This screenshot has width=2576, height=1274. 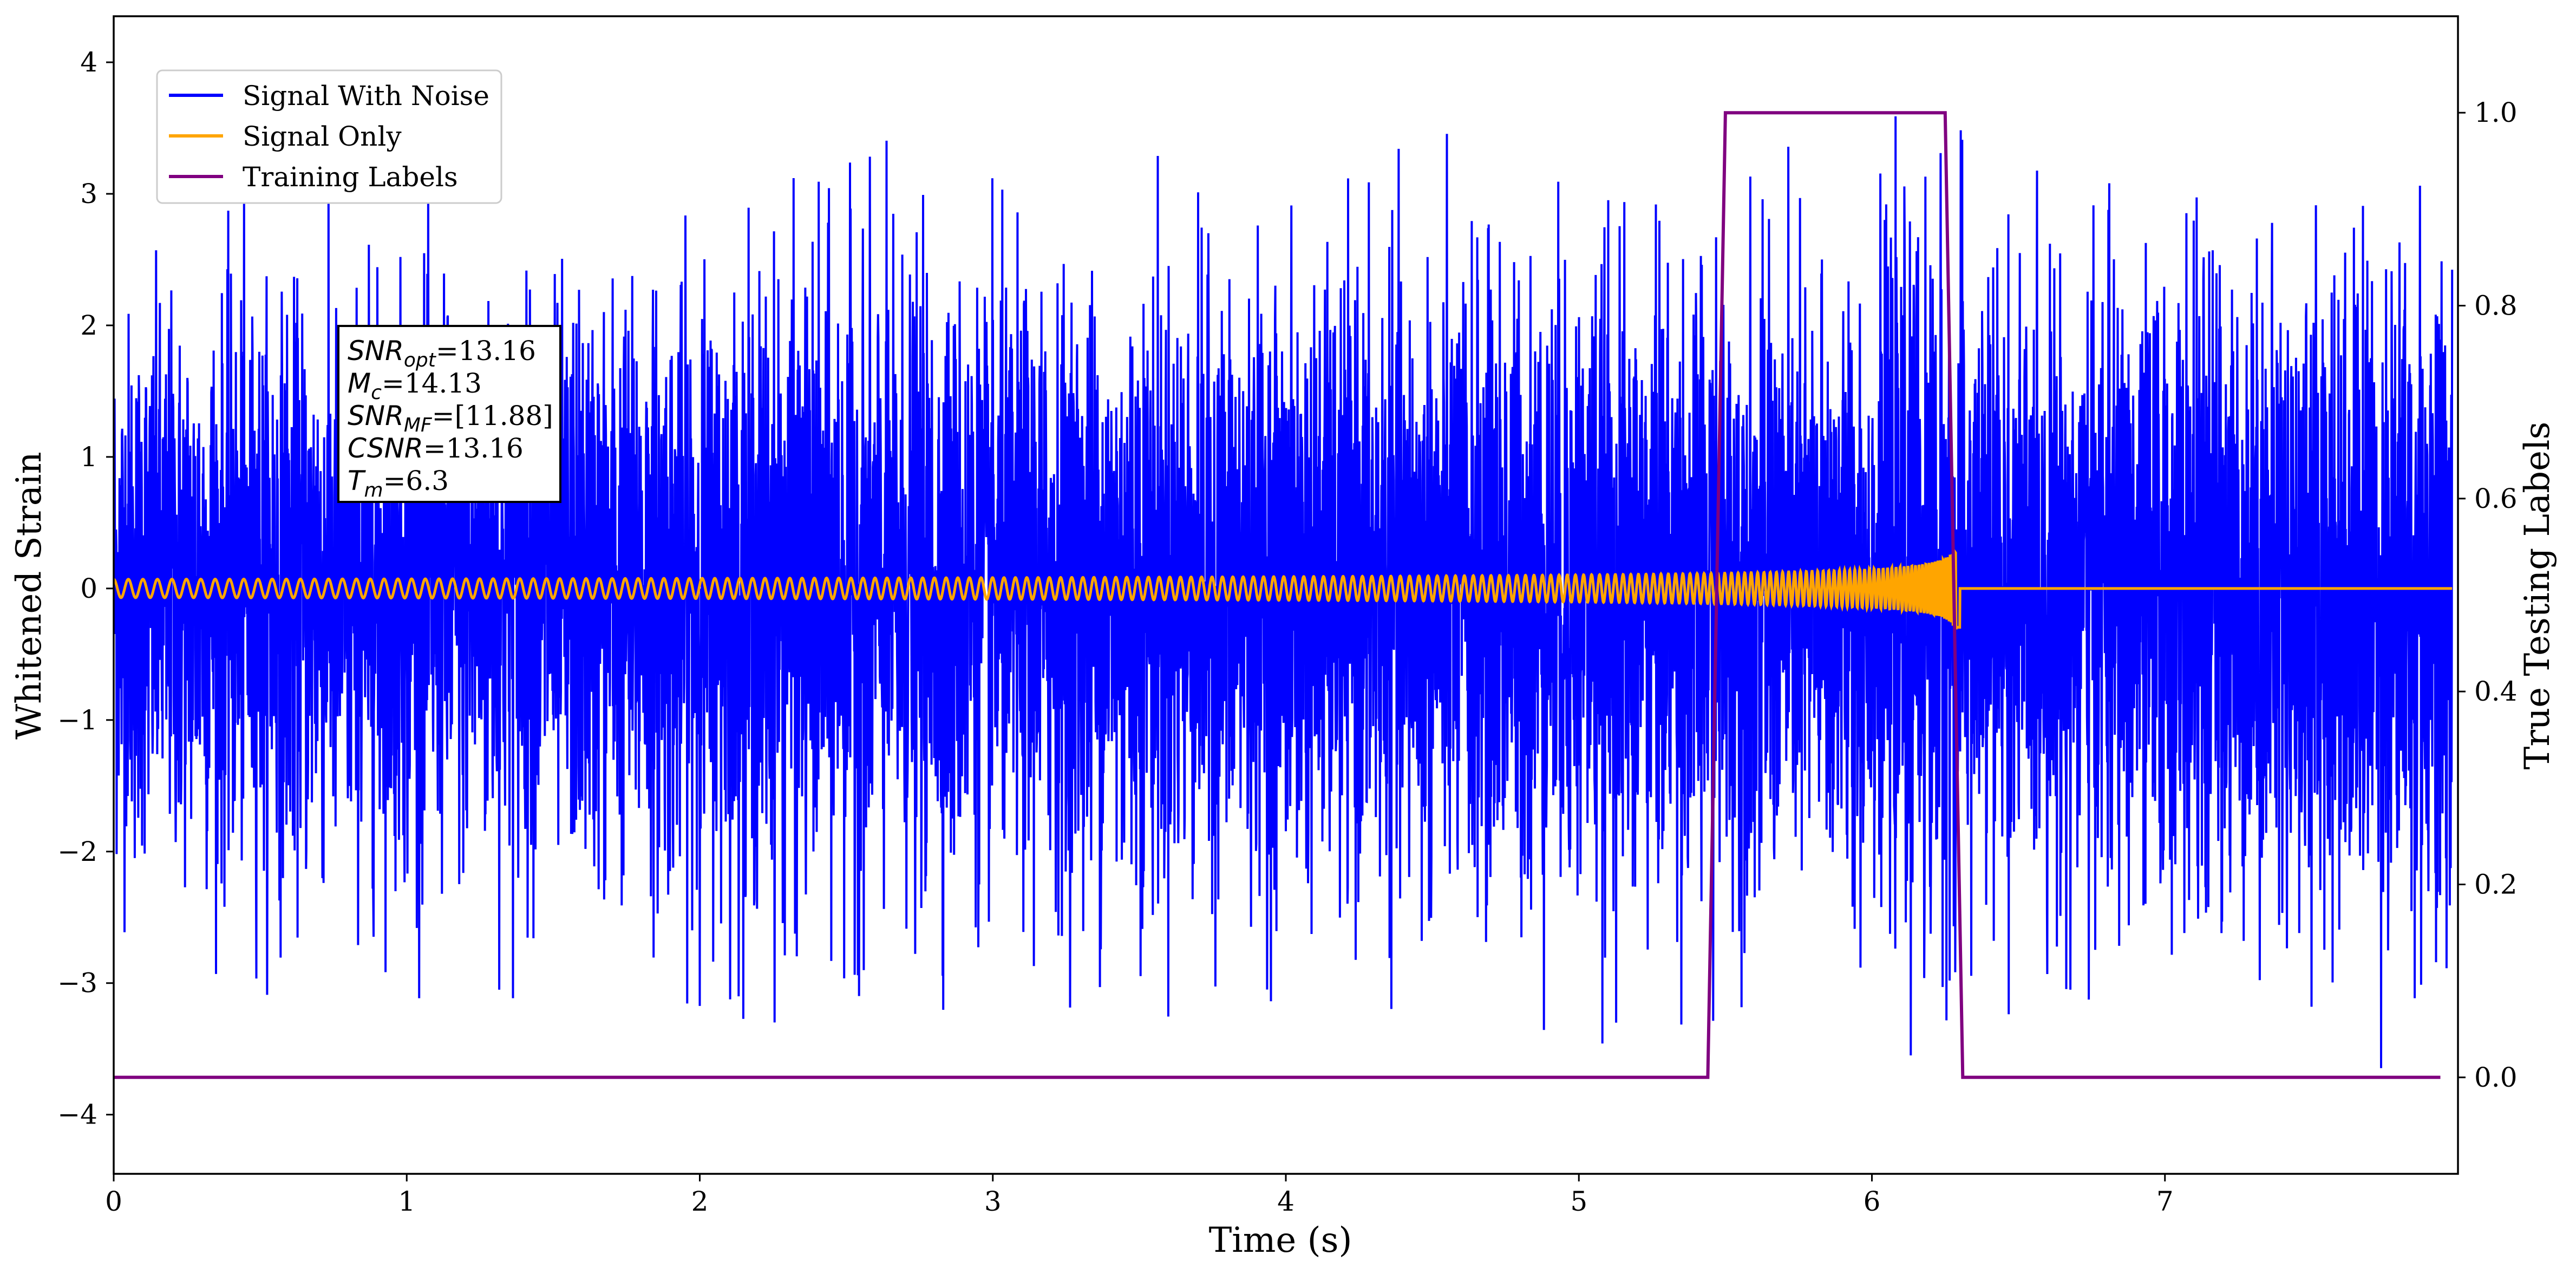 I want to click on legend-label-signal-only: Signal Only, so click(x=323, y=136).